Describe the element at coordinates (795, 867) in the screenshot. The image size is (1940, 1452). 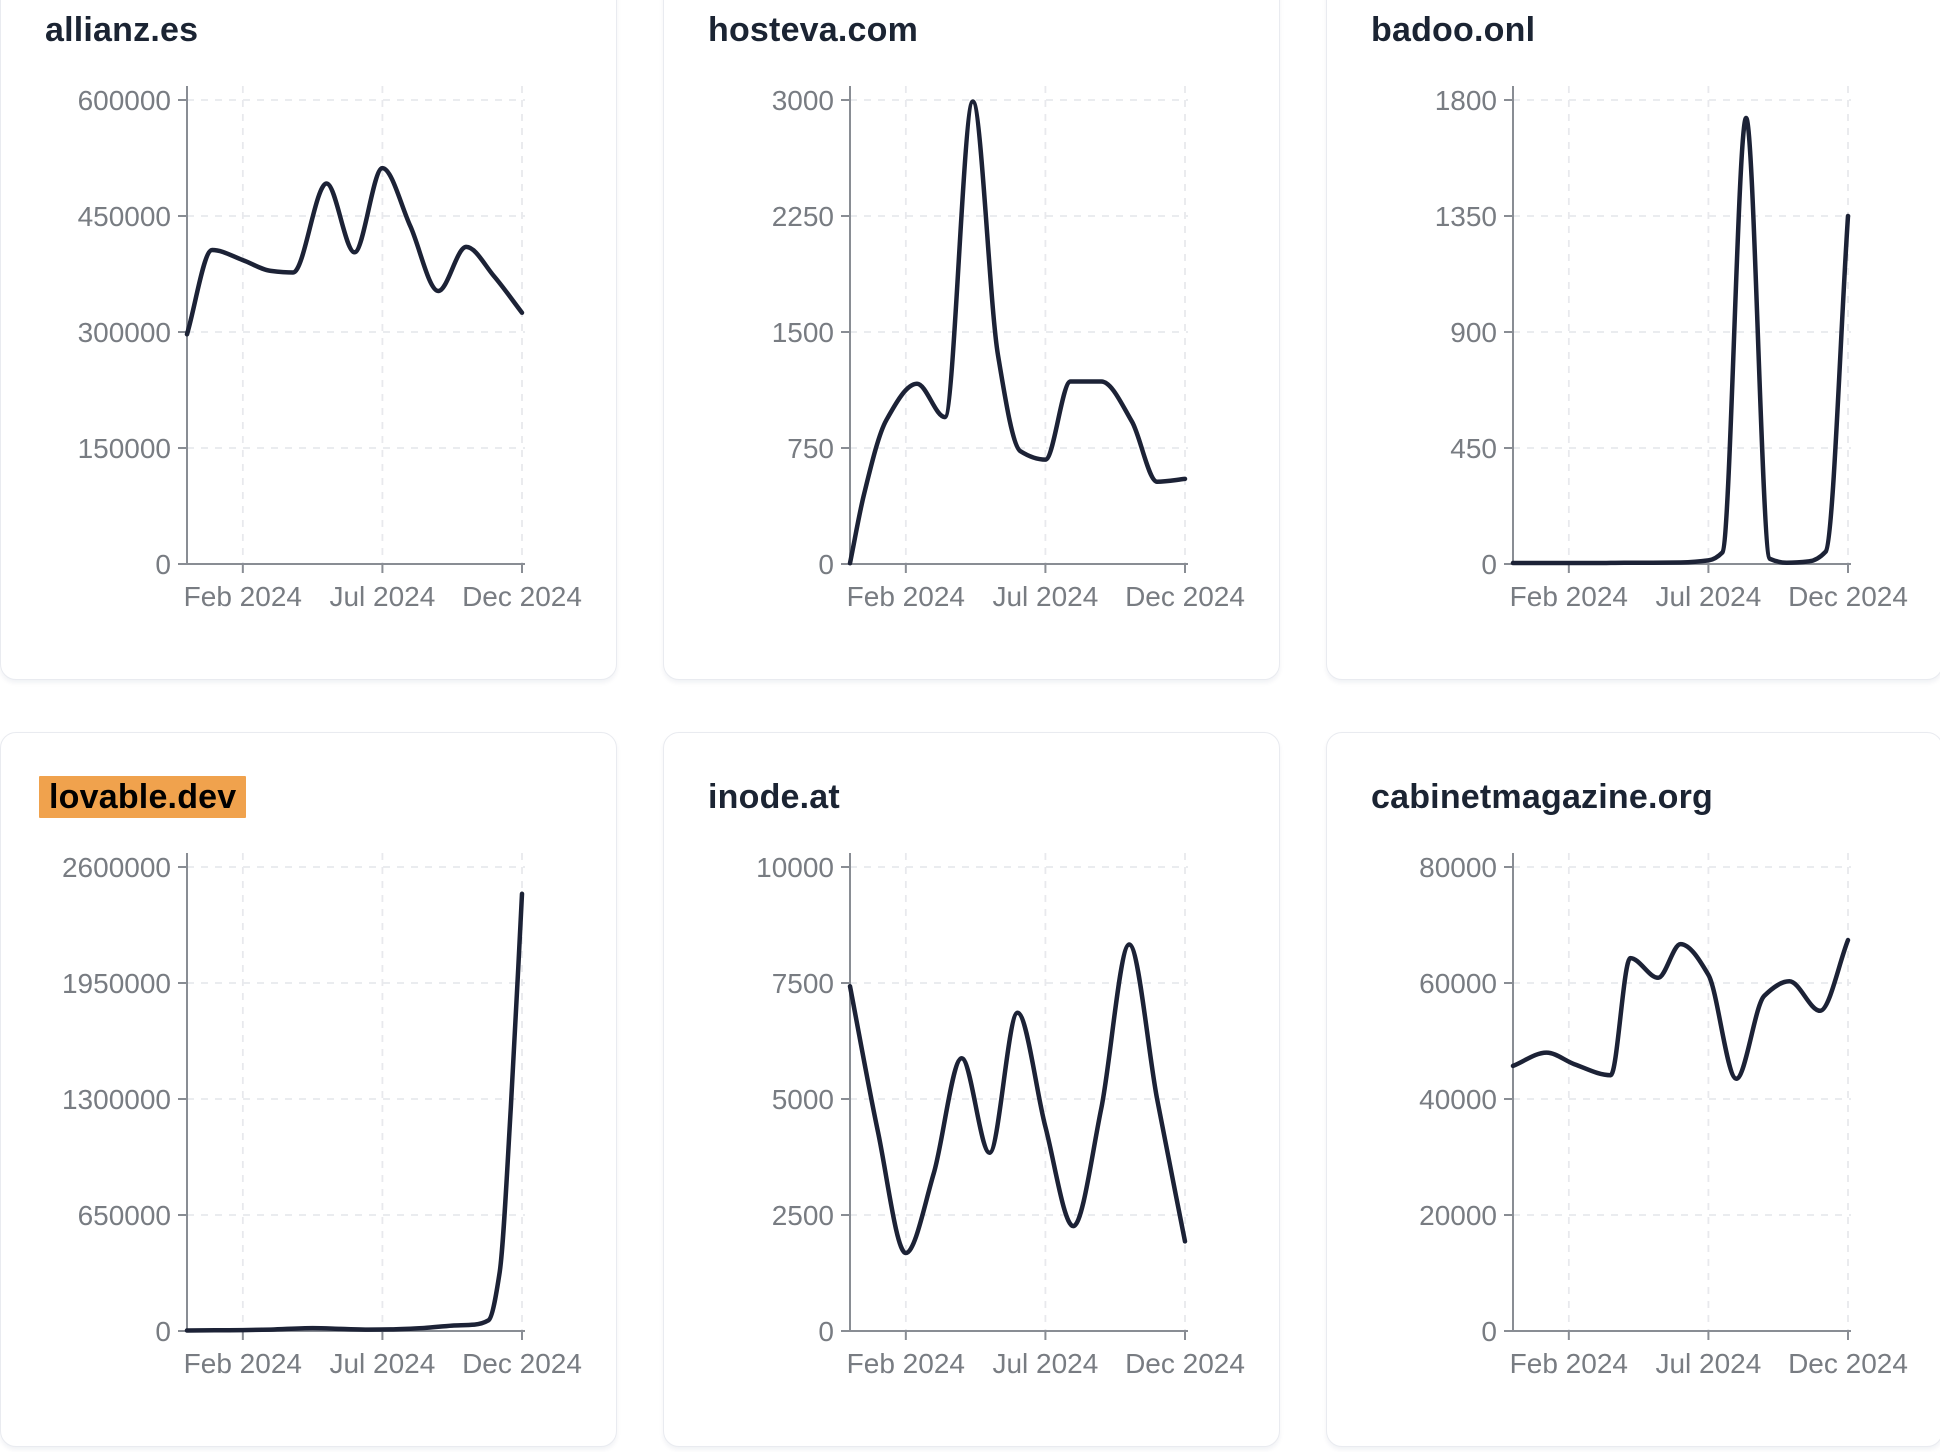
I see `y-tick-label: 10000` at that location.